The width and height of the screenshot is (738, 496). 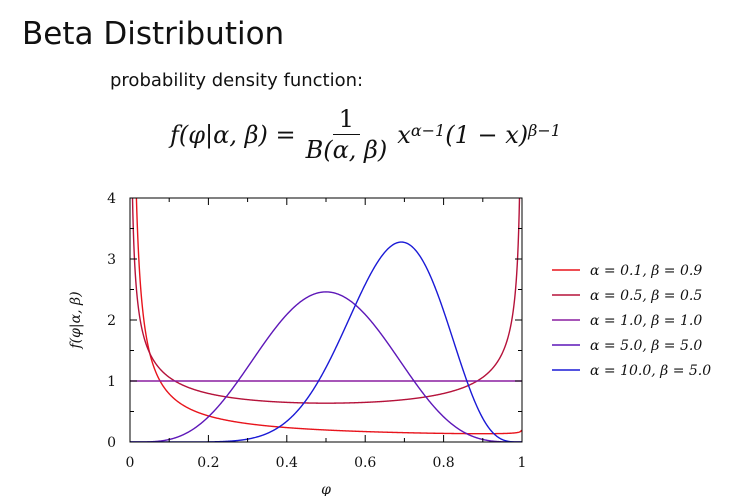 I want to click on x-tick-label-0: 0, so click(x=130, y=463).